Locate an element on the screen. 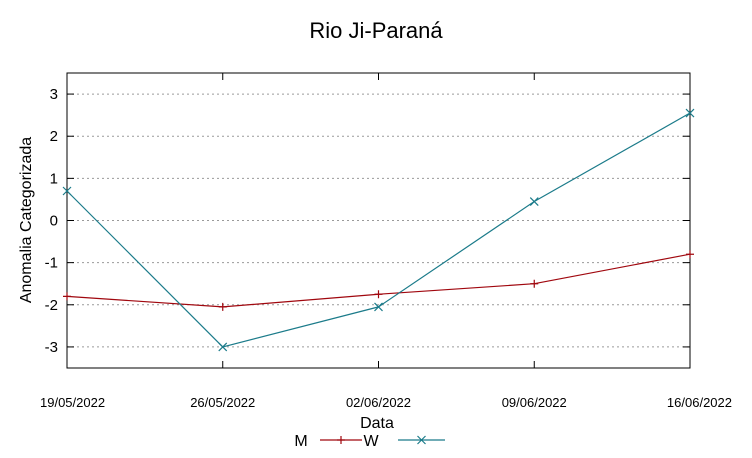  series-m is located at coordinates (378, 280).